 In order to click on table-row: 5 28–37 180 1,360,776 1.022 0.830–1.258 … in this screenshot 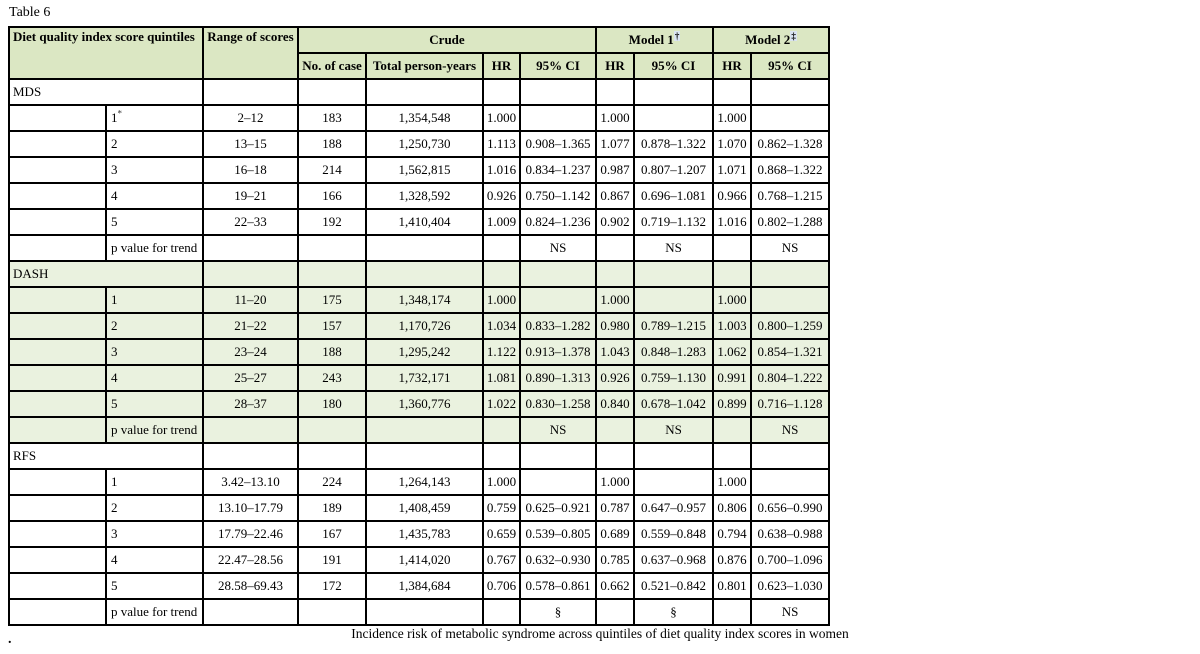, I will do `click(419, 404)`.